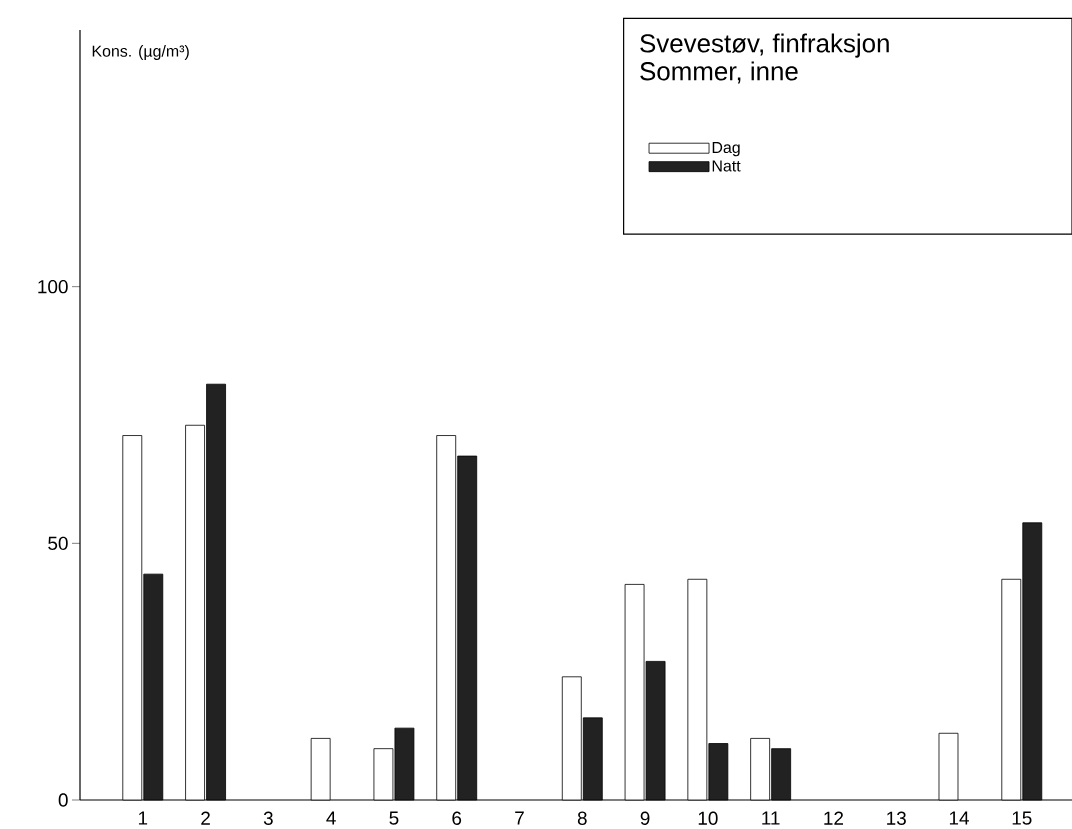 Image resolution: width=1072 pixels, height=829 pixels. I want to click on x-tick-label: 11, so click(771, 818).